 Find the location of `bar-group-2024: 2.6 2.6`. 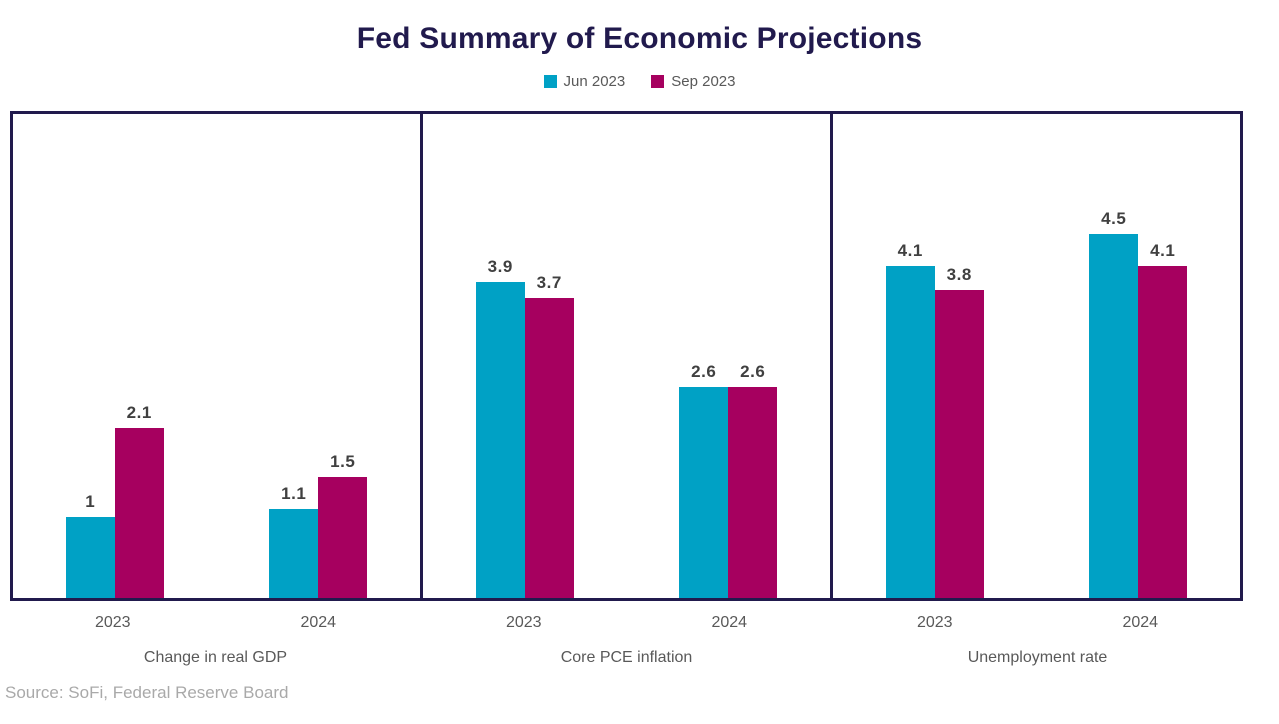

bar-group-2024: 2.6 2.6 is located at coordinates (728, 480).